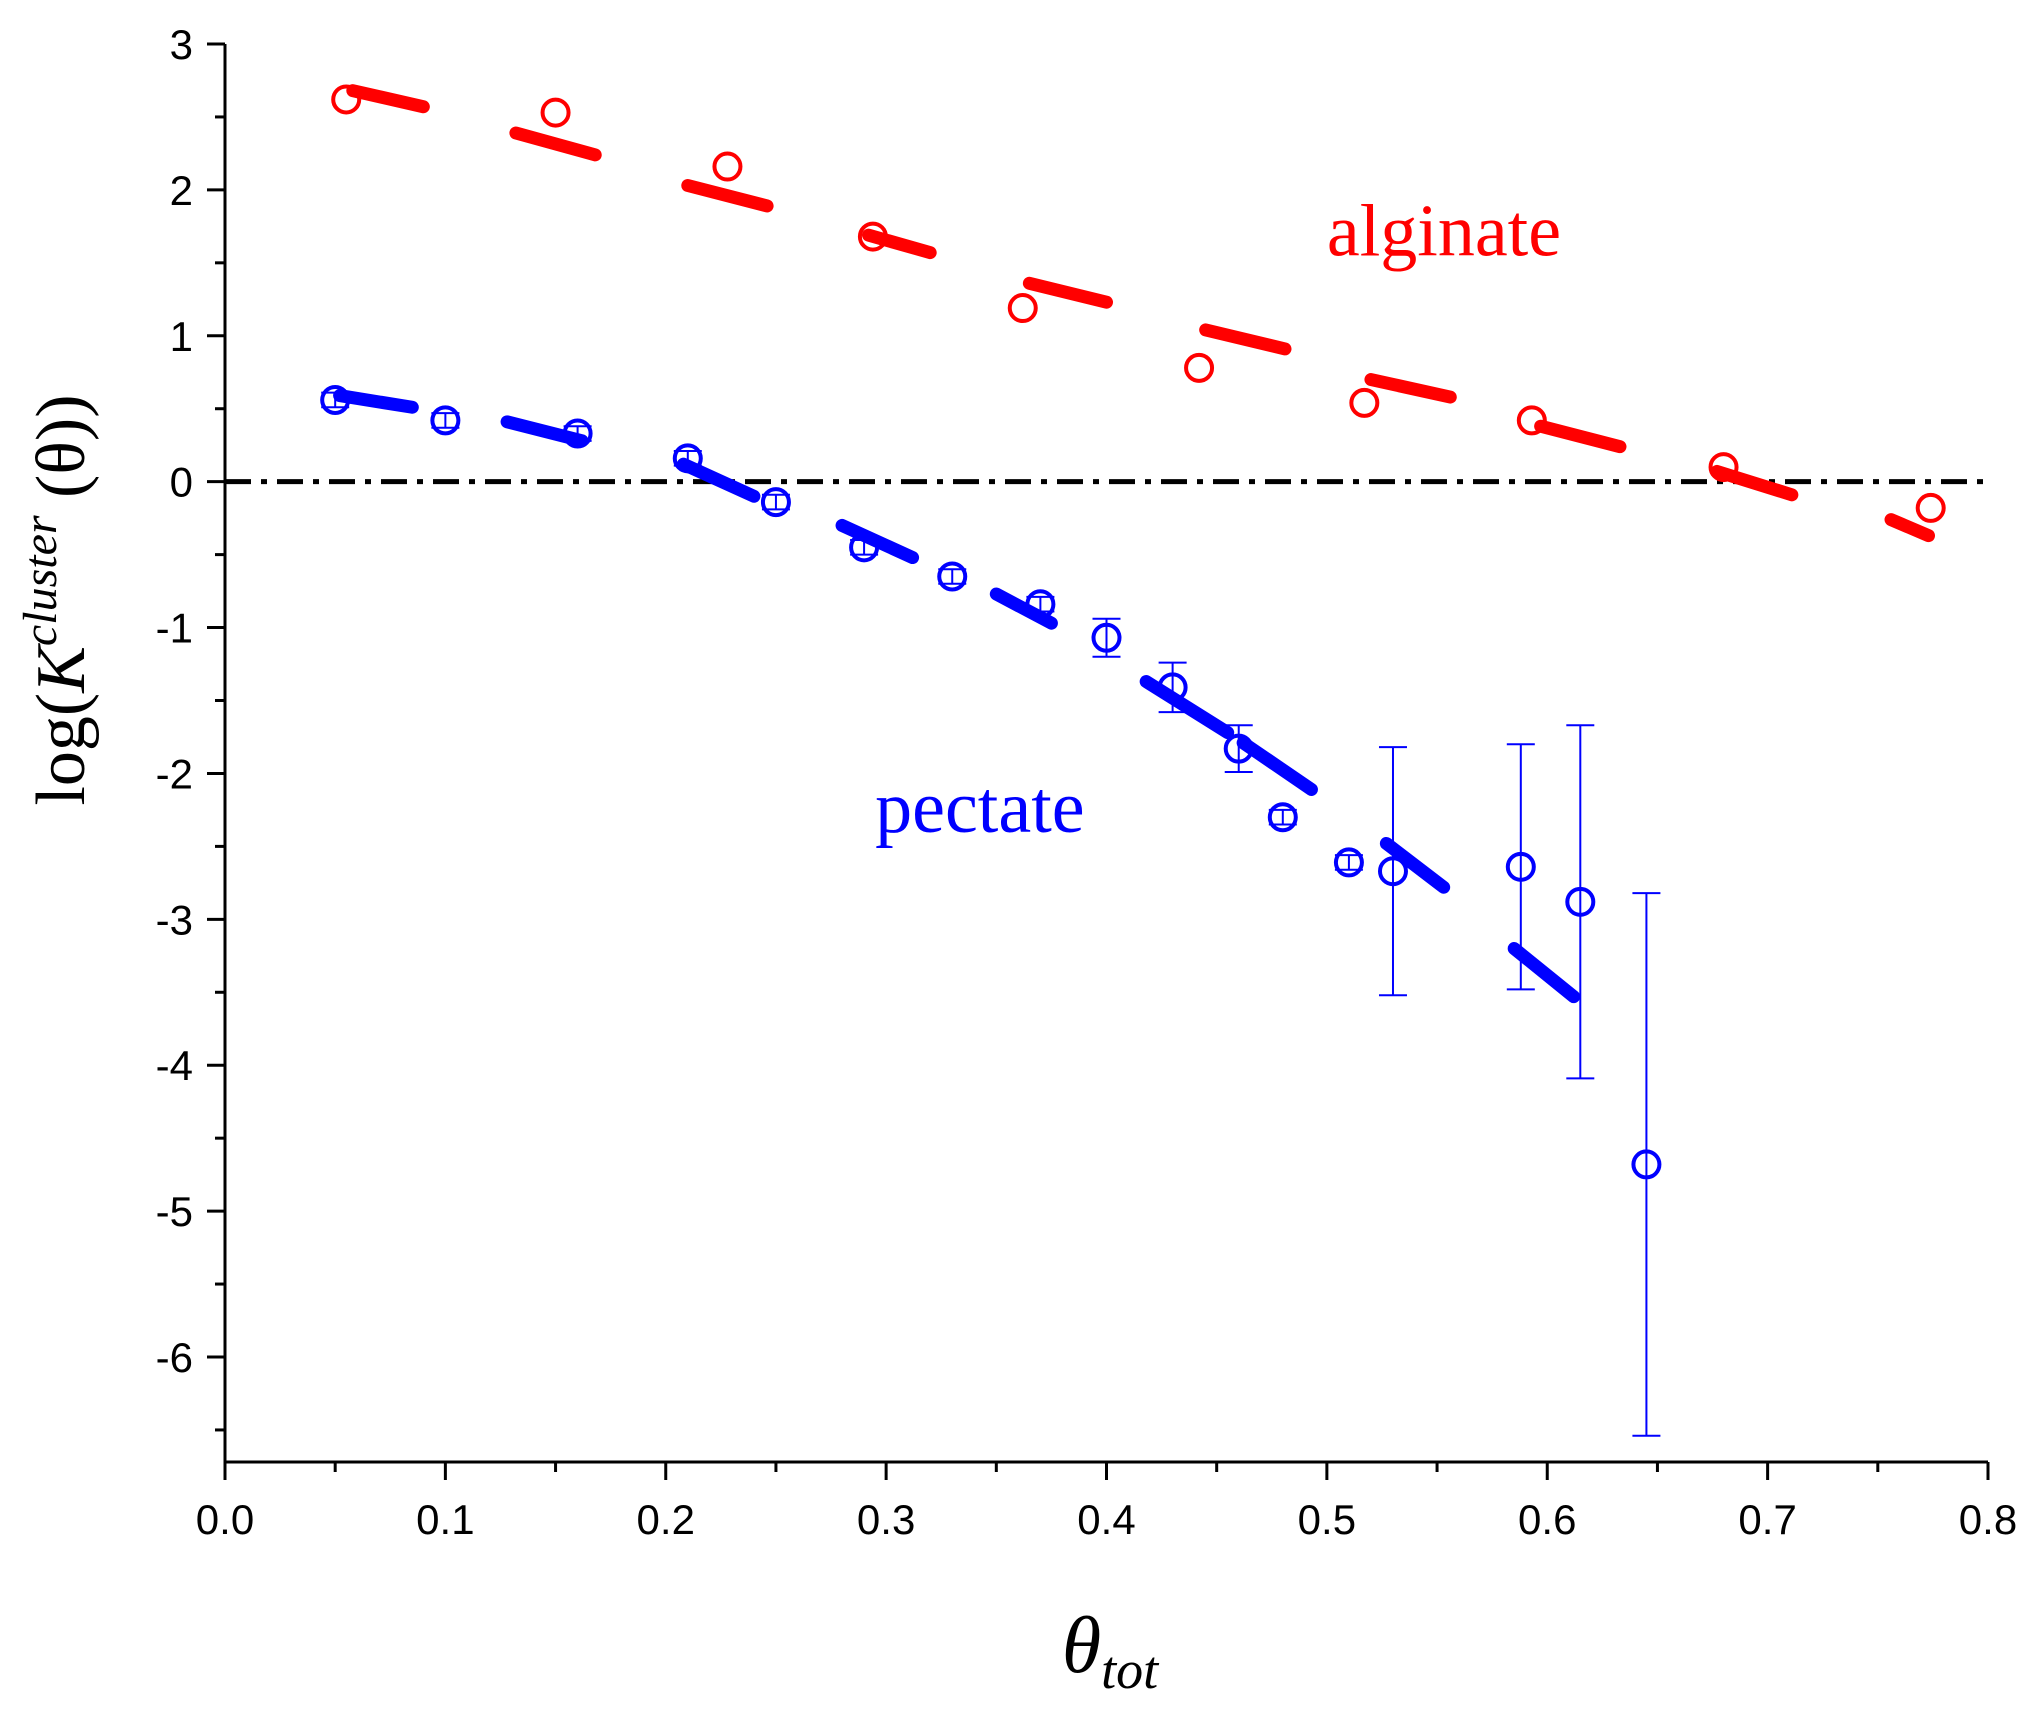 This screenshot has width=2036, height=1725. What do you see at coordinates (181, 482) in the screenshot?
I see `y-tick-label: 0` at bounding box center [181, 482].